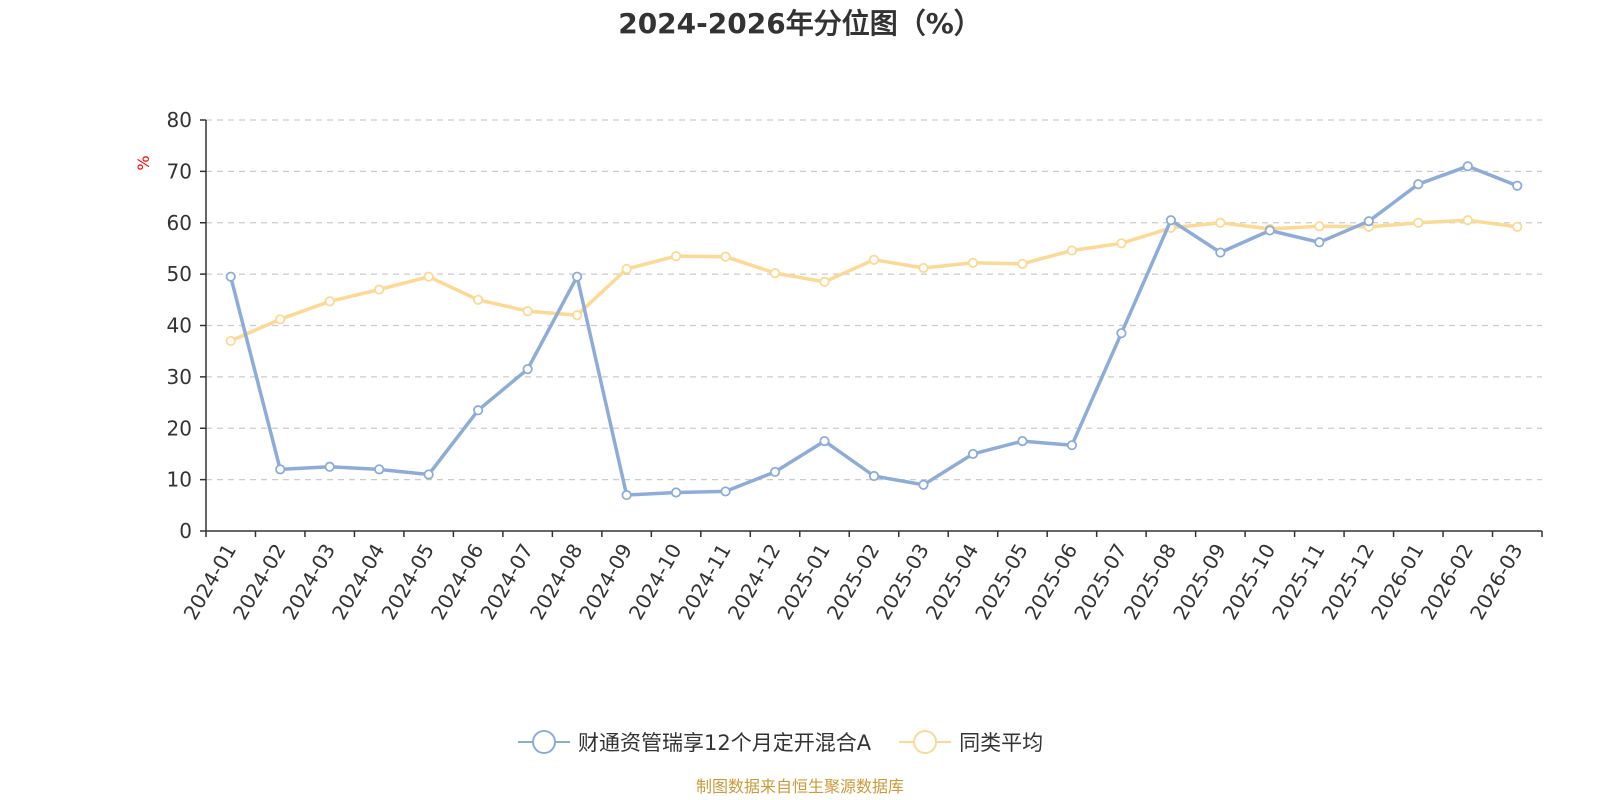  Describe the element at coordinates (725, 743) in the screenshot. I see `legend-label: 财通资管瑞享12个月定开混合A` at that location.